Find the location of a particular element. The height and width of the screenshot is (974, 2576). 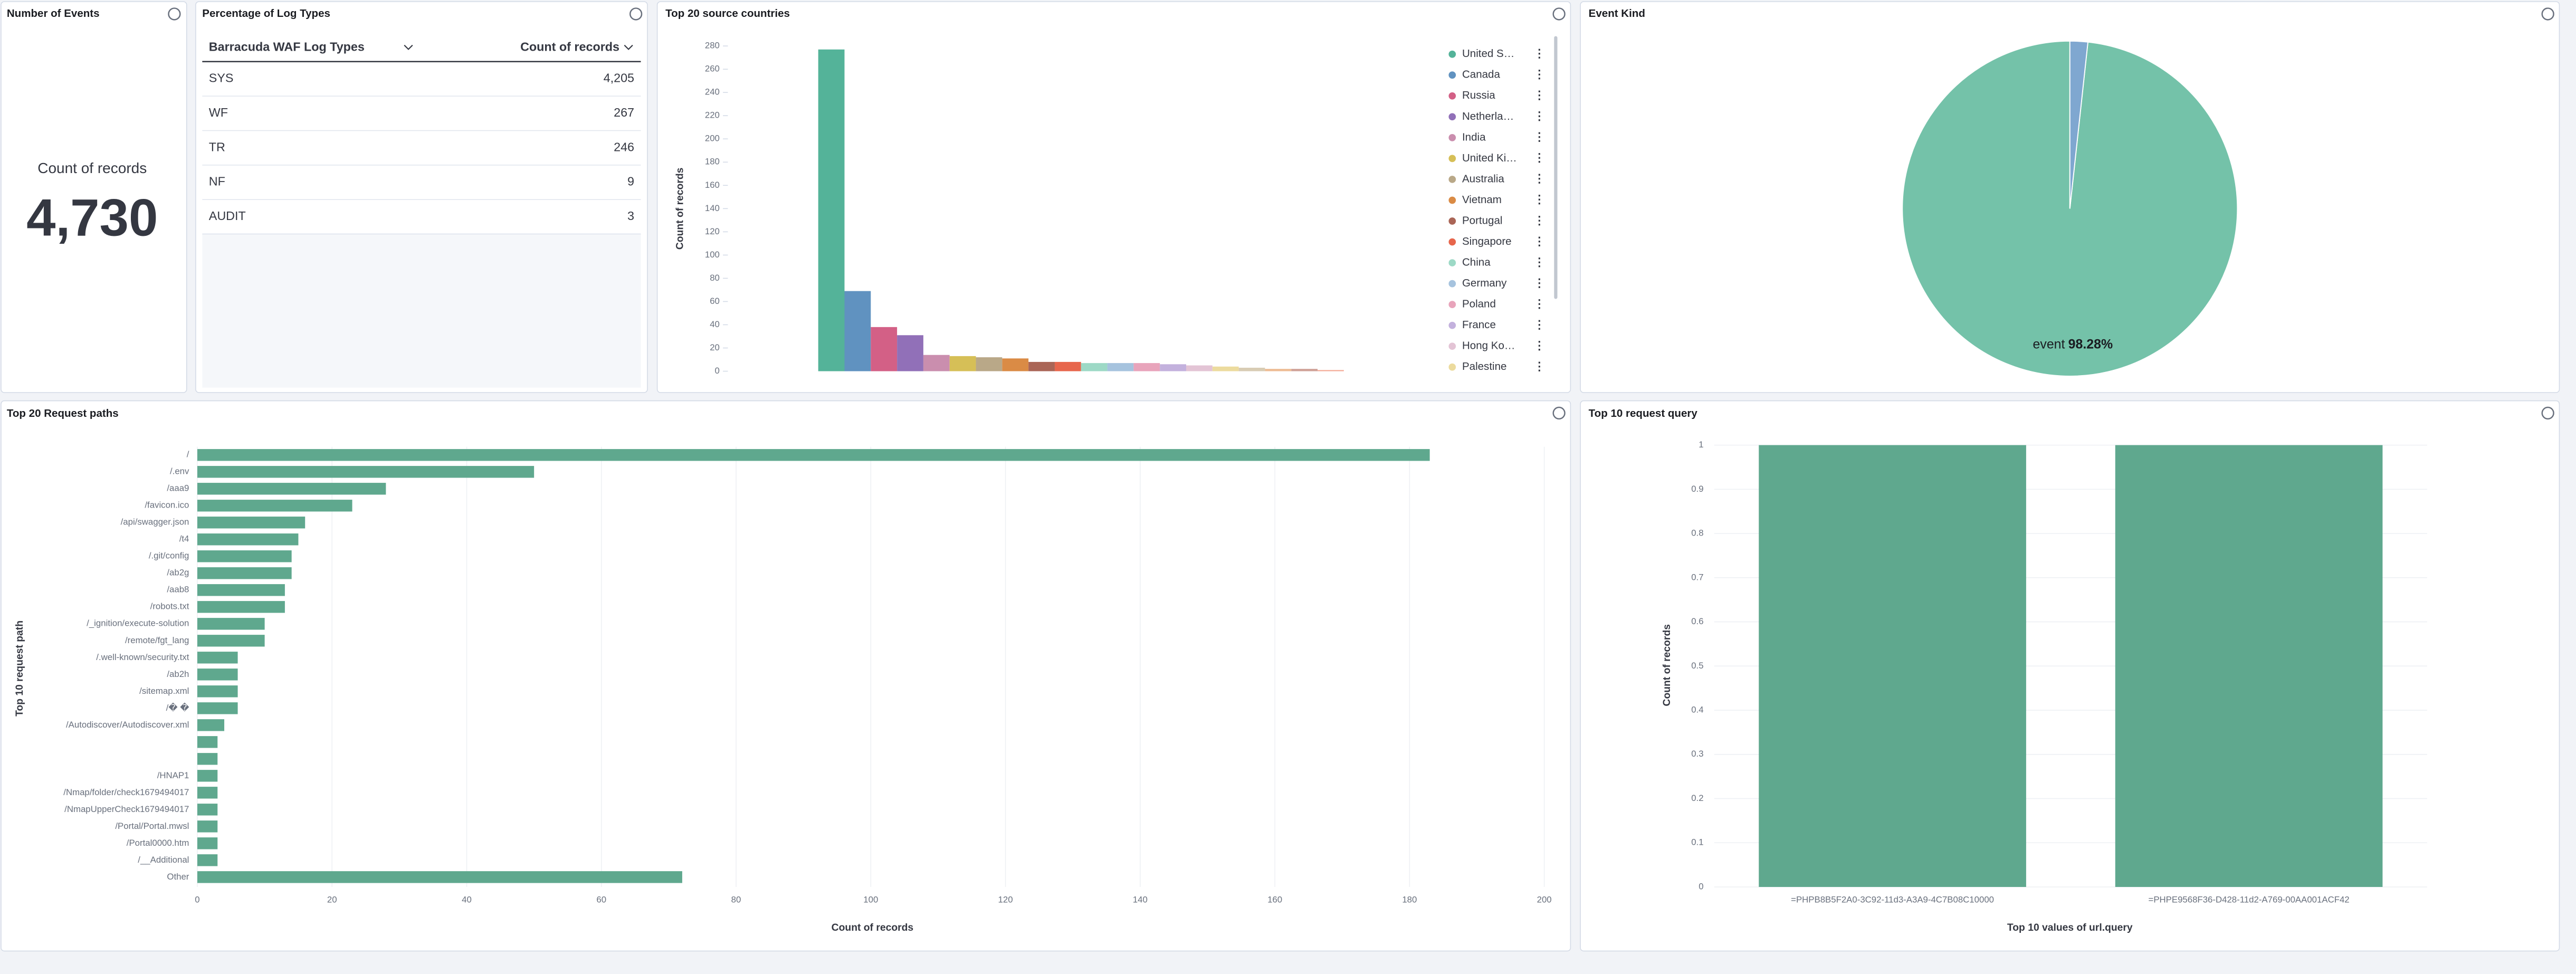

y-tick-label: 0.7 is located at coordinates (1697, 577).